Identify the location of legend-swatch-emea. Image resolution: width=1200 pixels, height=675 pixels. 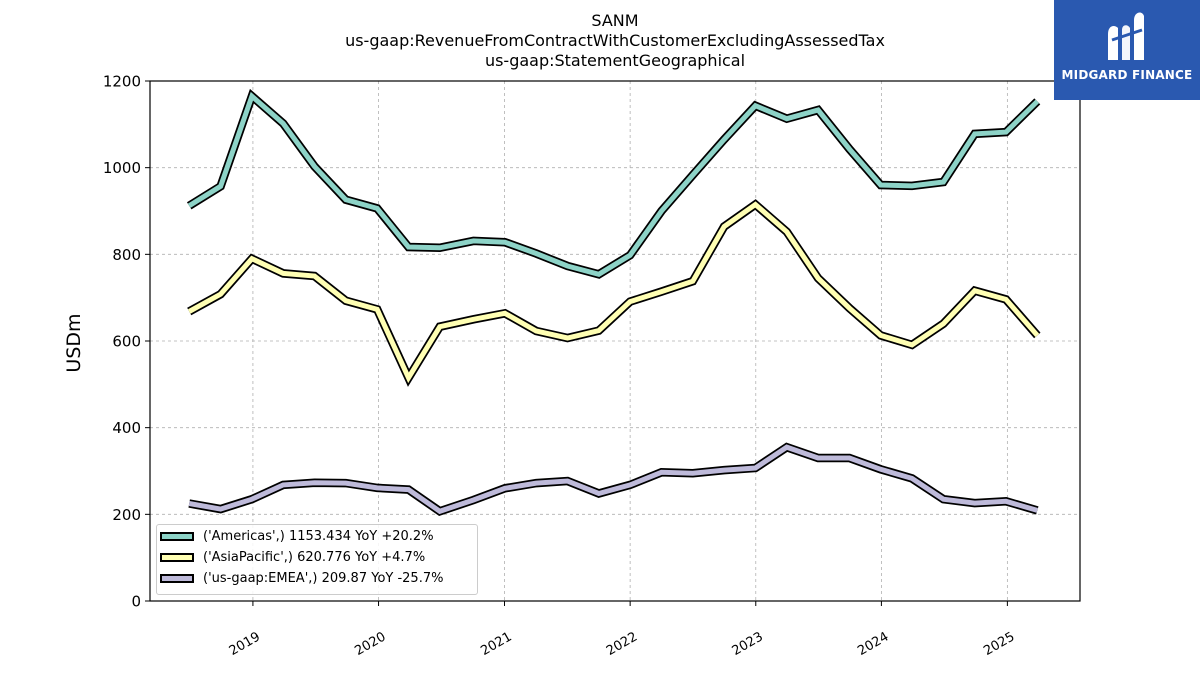
(177, 578).